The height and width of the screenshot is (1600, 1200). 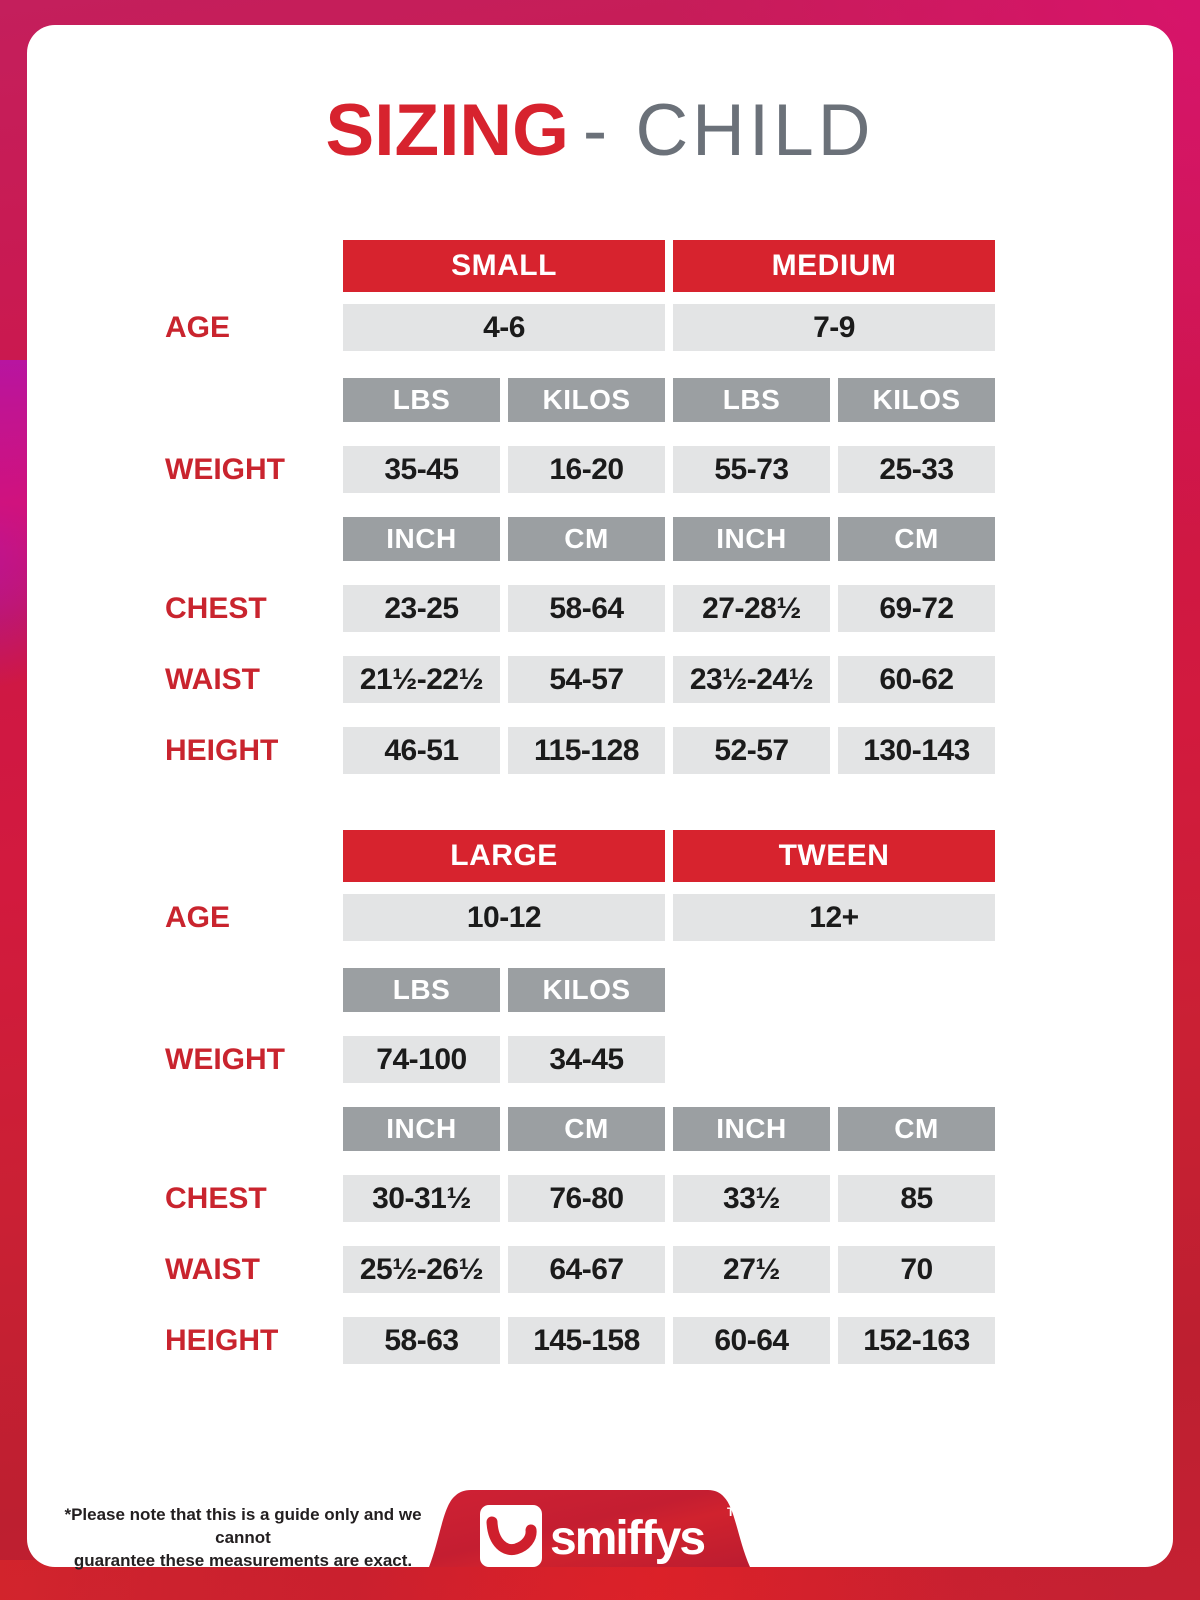 What do you see at coordinates (511, 1536) in the screenshot?
I see `smile-icon` at bounding box center [511, 1536].